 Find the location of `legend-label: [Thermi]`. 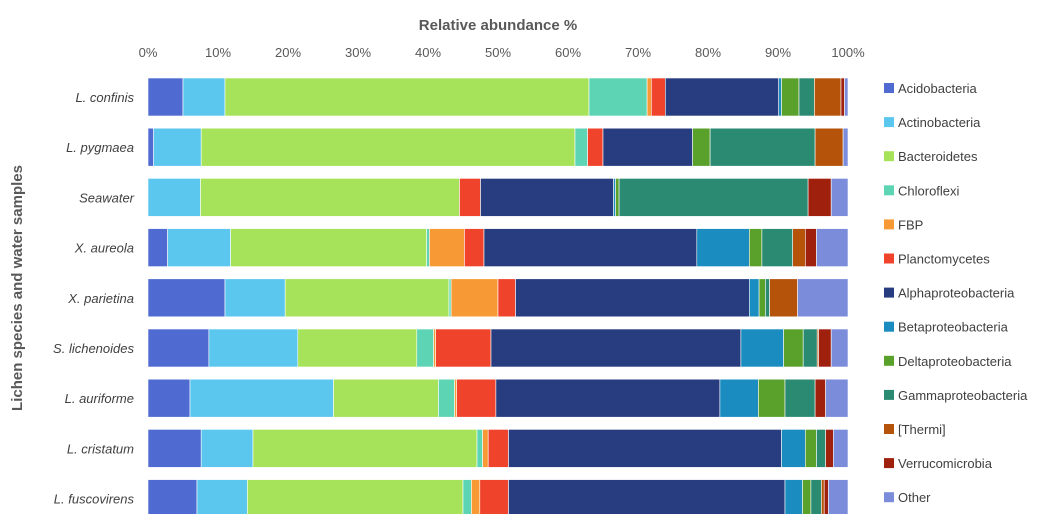

legend-label: [Thermi] is located at coordinates (922, 429).